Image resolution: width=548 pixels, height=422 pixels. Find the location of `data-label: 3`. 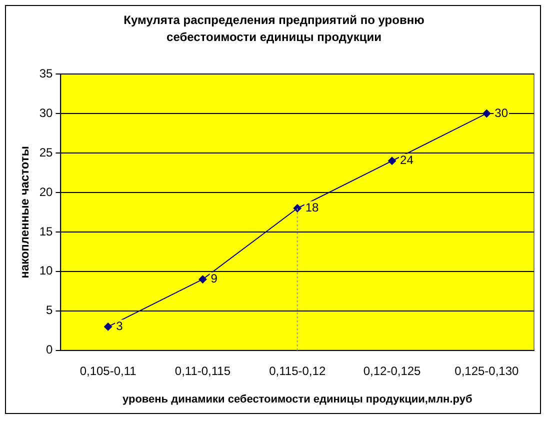

data-label: 3 is located at coordinates (120, 326).